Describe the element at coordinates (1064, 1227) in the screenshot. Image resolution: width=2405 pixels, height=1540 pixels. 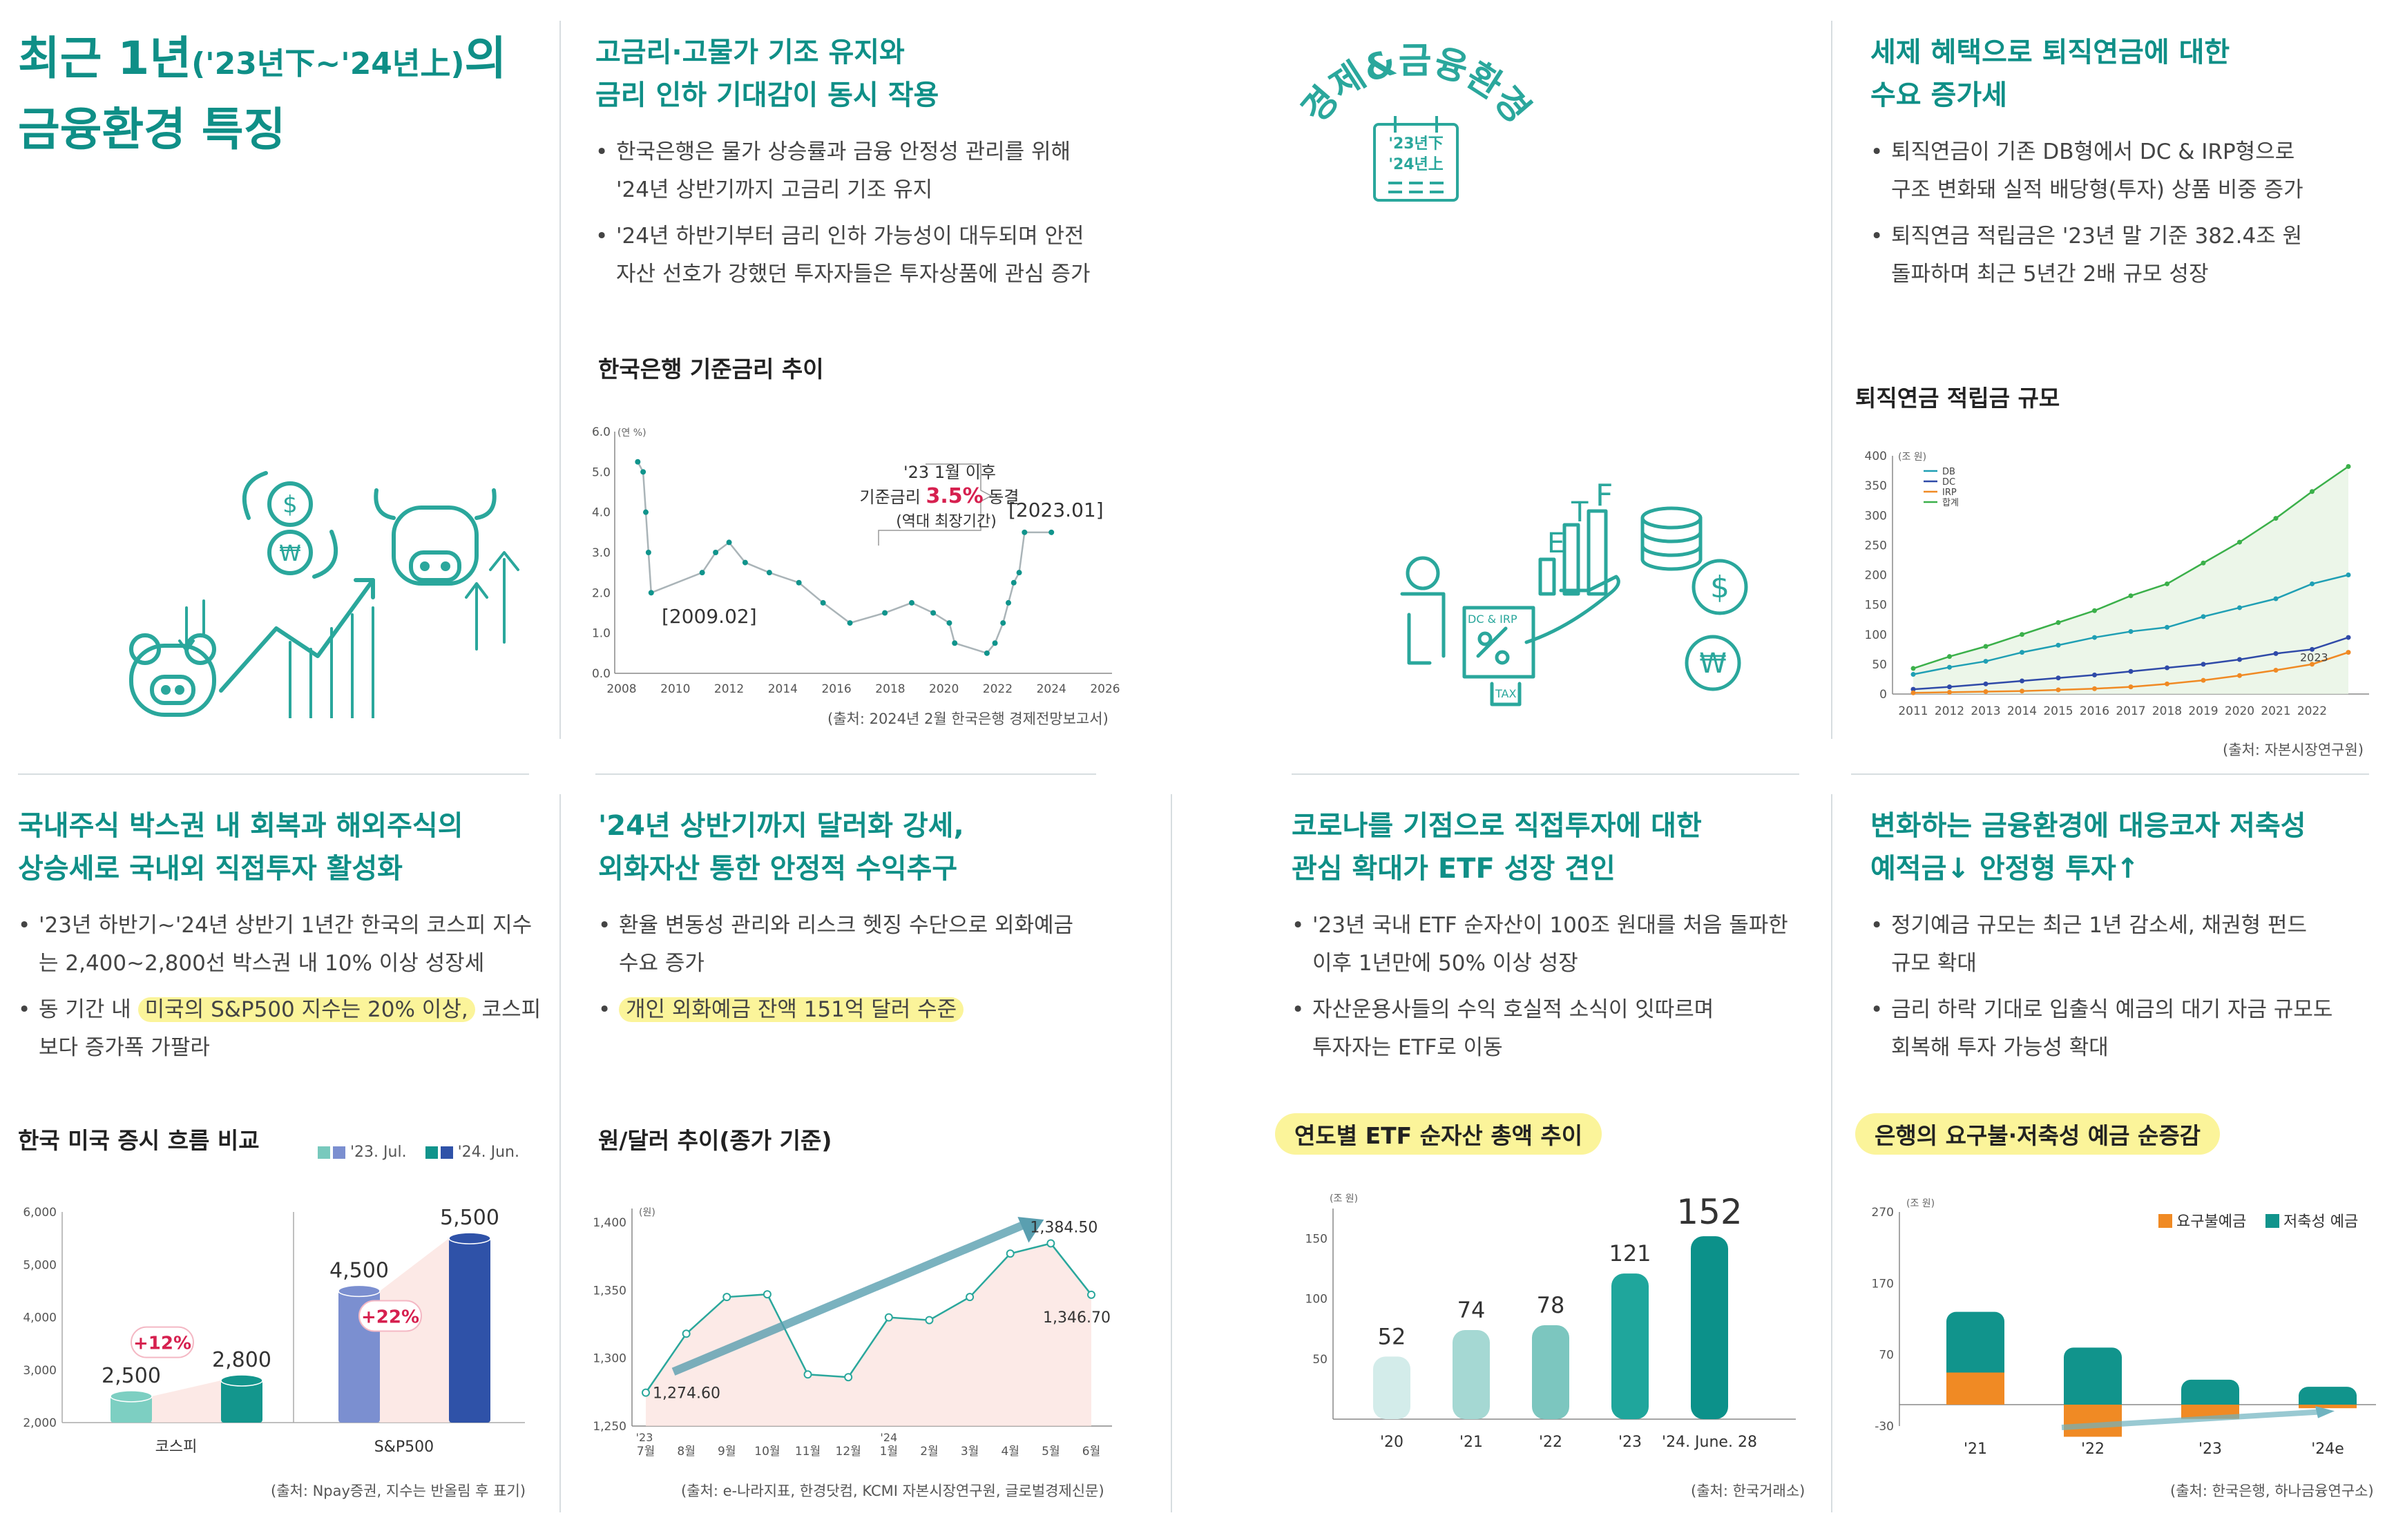
I see `data-label: 1,384.50` at that location.